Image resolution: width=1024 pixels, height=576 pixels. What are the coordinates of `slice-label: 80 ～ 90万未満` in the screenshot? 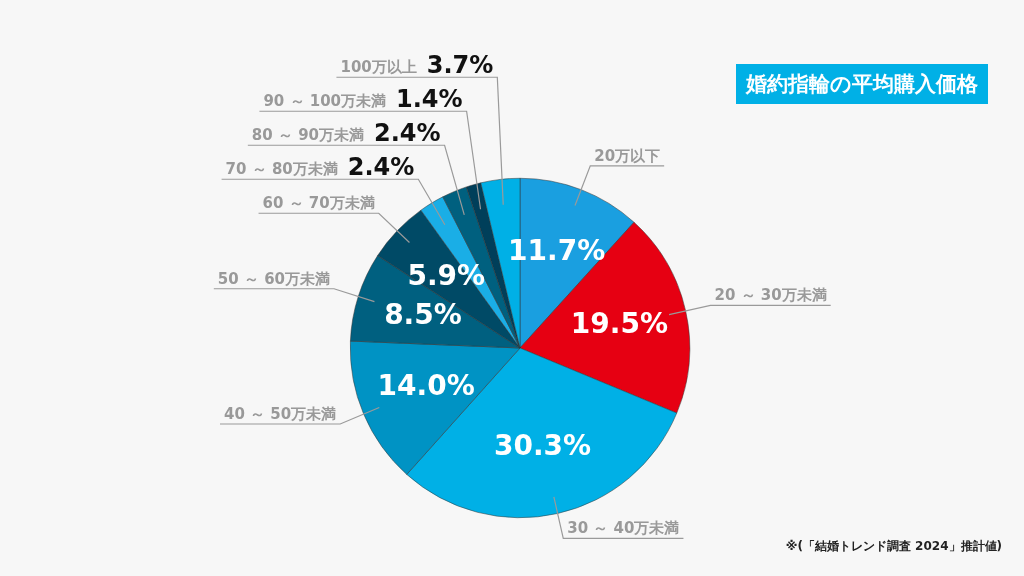 It's located at (308, 135).